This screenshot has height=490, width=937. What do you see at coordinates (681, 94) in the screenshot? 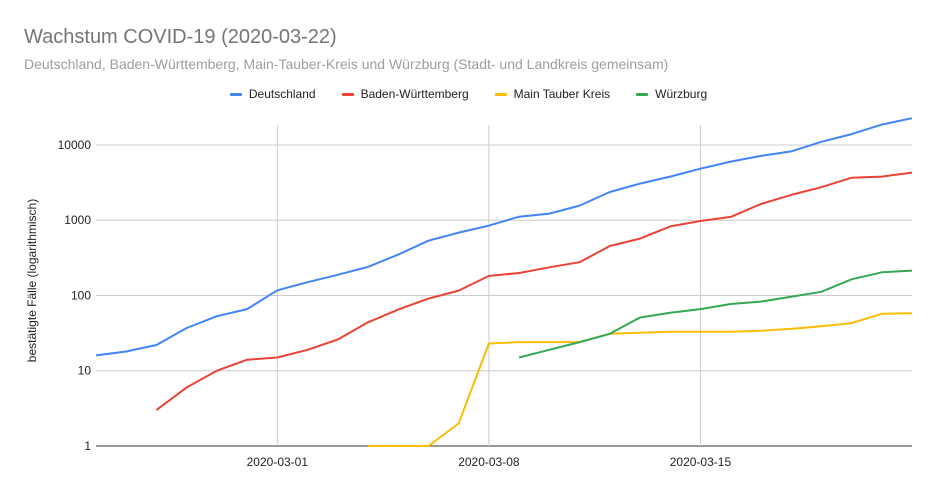
I see `legend-label-wuerzburg: Würzburg` at bounding box center [681, 94].